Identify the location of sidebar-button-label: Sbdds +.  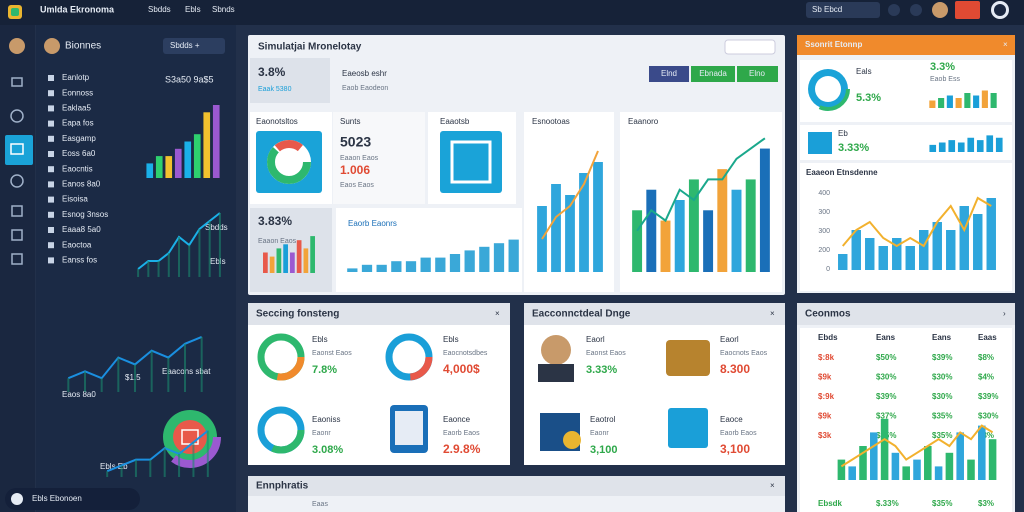
(185, 45).